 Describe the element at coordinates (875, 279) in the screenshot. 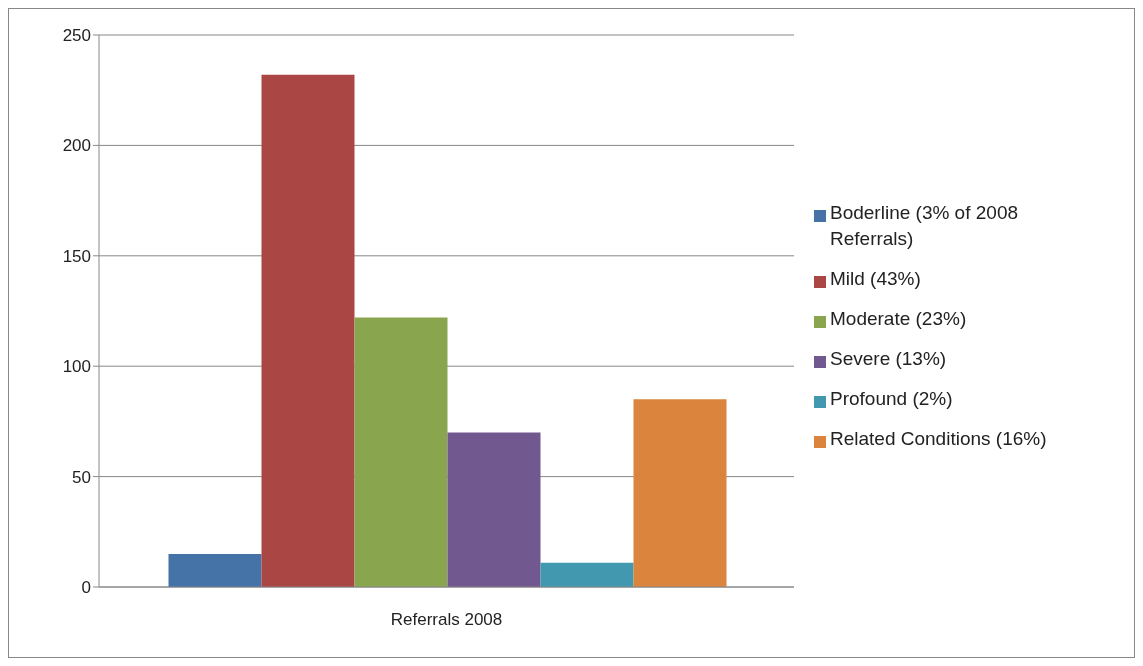

I see `legend-label: Mild (43%)` at that location.